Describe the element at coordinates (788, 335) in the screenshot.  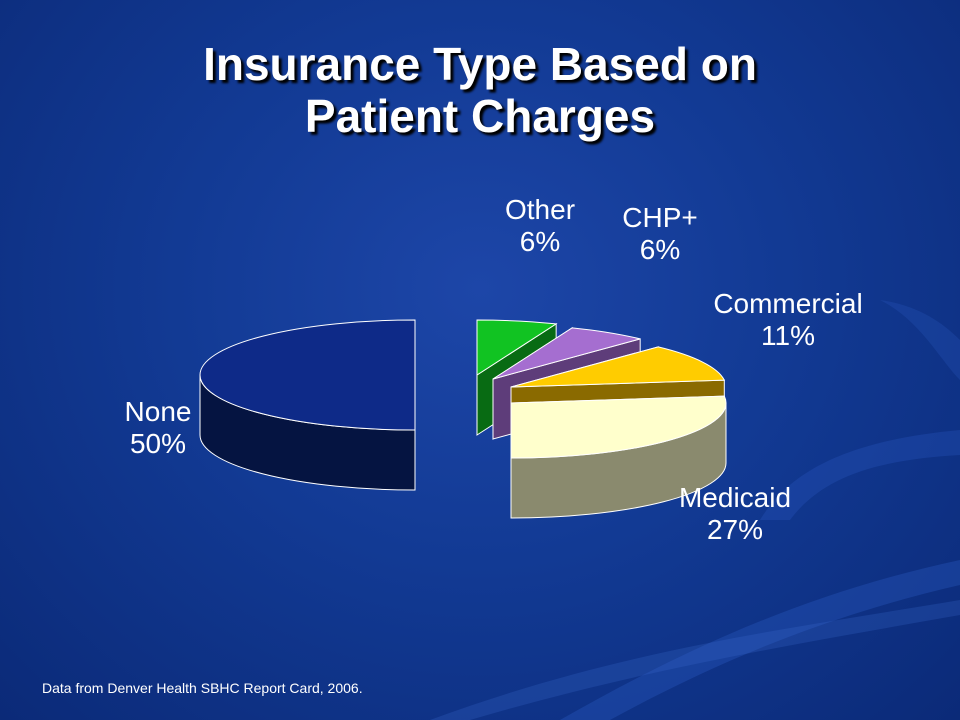
I see `slice-percent-commercial: 11%` at that location.